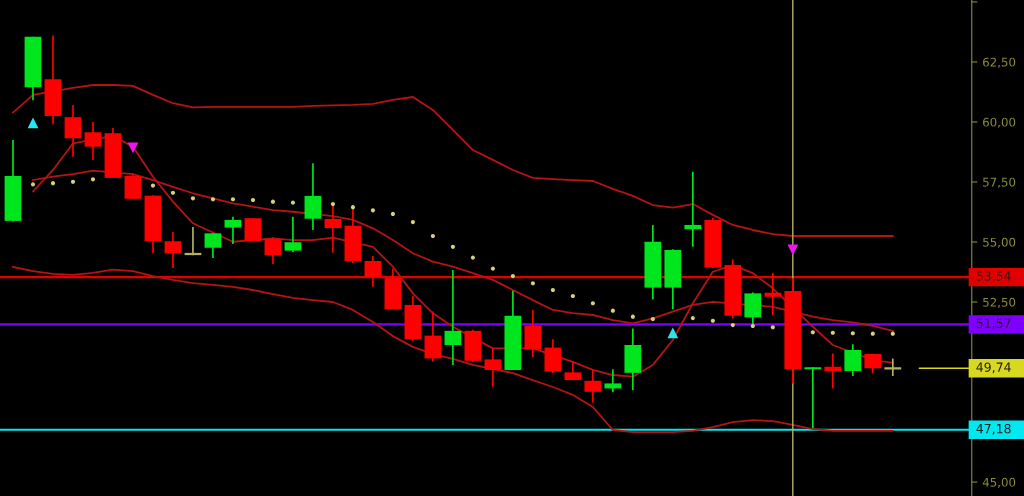 The width and height of the screenshot is (1024, 496). What do you see at coordinates (993, 429) in the screenshot?
I see `ref-line-label: 47,18` at bounding box center [993, 429].